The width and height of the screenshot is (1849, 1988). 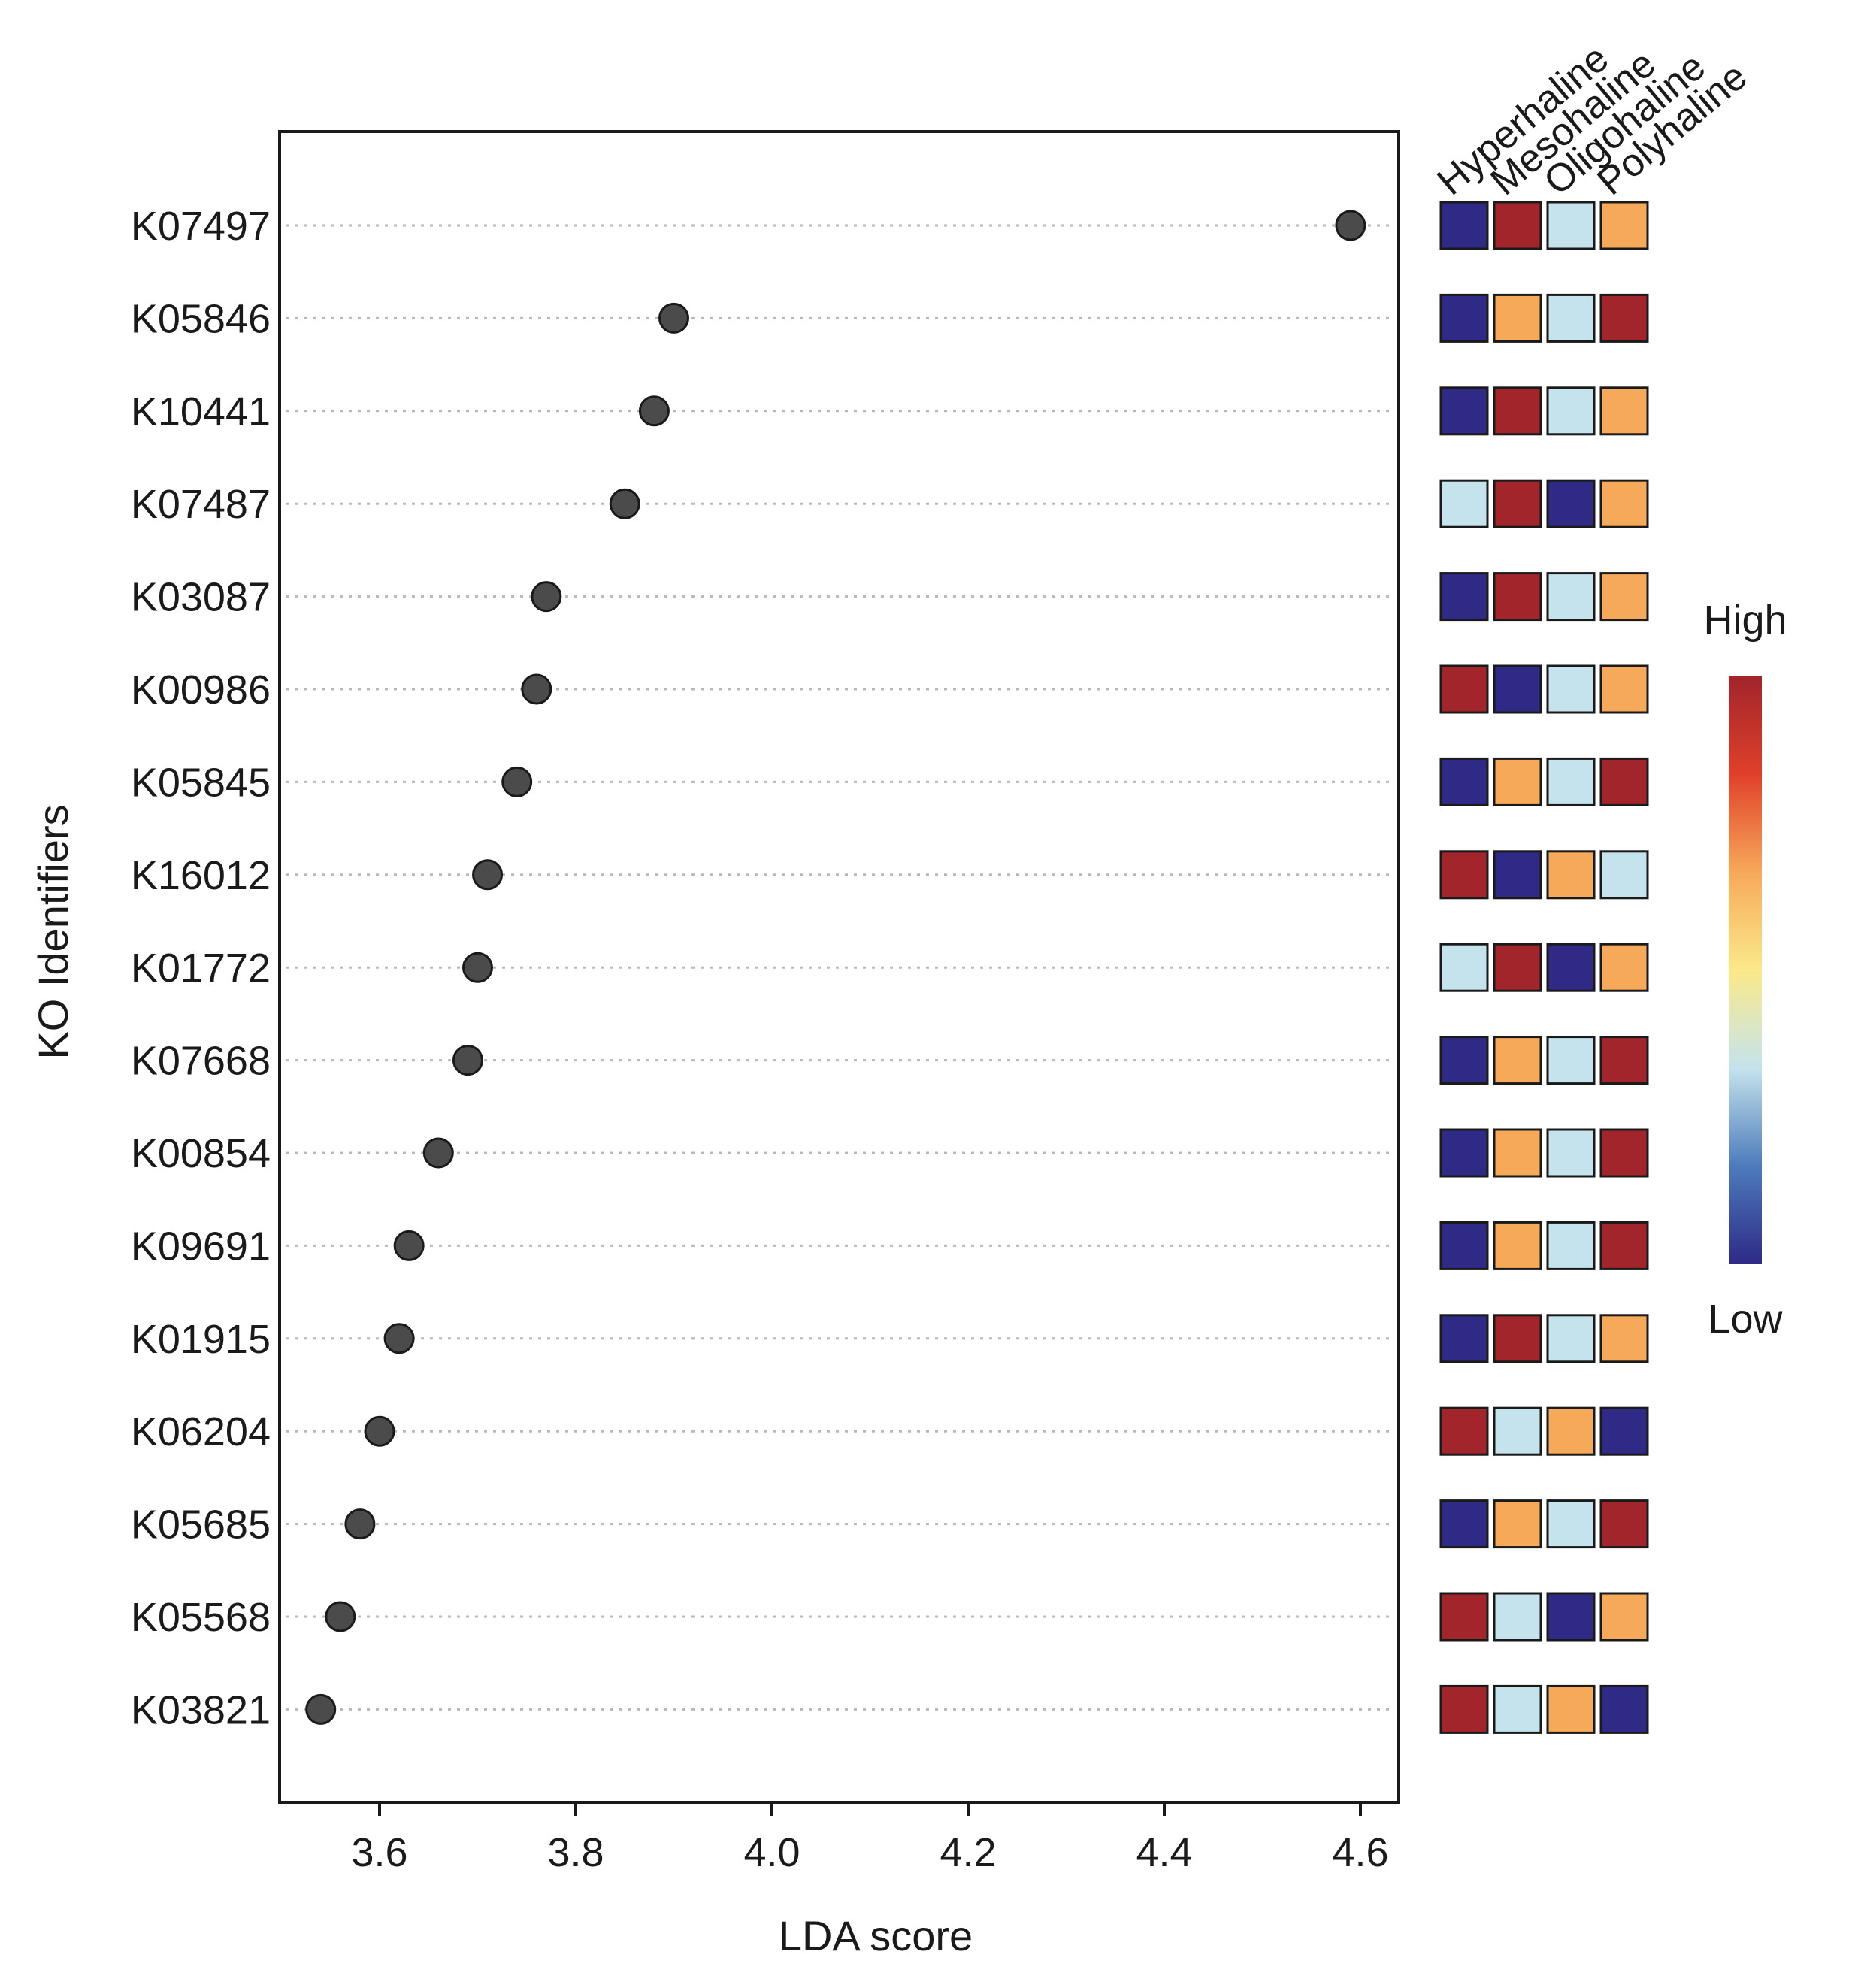 What do you see at coordinates (201, 412) in the screenshot?
I see `y-tick-label: K10441` at bounding box center [201, 412].